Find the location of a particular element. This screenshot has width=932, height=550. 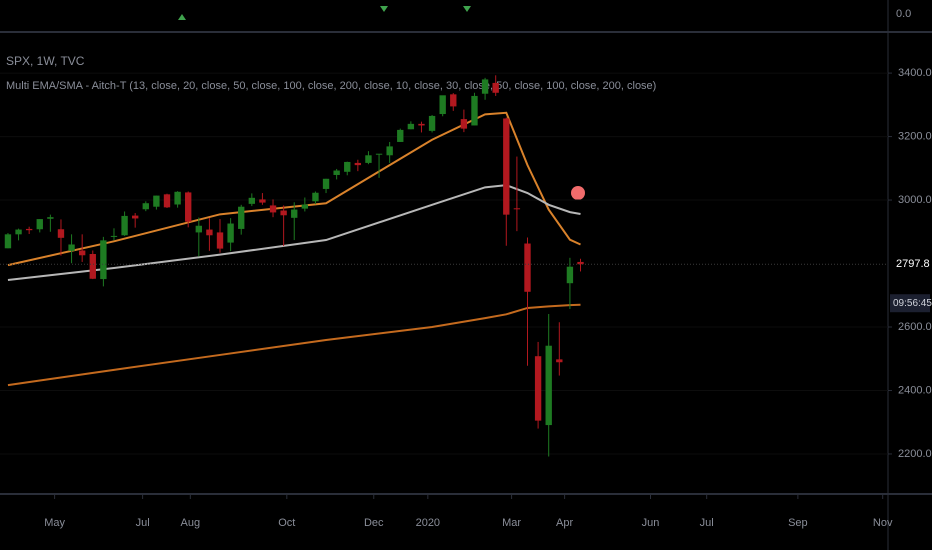

x-tick-label: Nov is located at coordinates (883, 523).